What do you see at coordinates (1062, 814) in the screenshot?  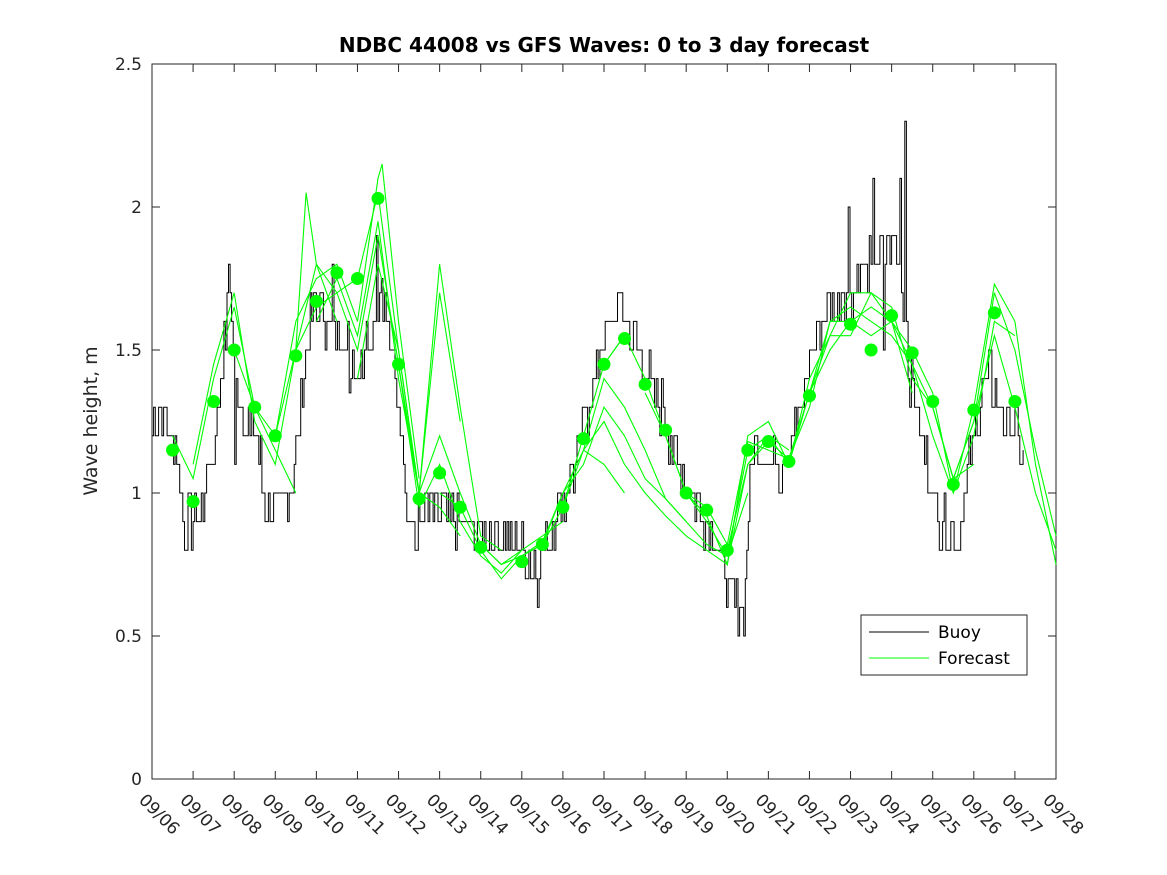 I see `x-tick-label: 09/28` at bounding box center [1062, 814].